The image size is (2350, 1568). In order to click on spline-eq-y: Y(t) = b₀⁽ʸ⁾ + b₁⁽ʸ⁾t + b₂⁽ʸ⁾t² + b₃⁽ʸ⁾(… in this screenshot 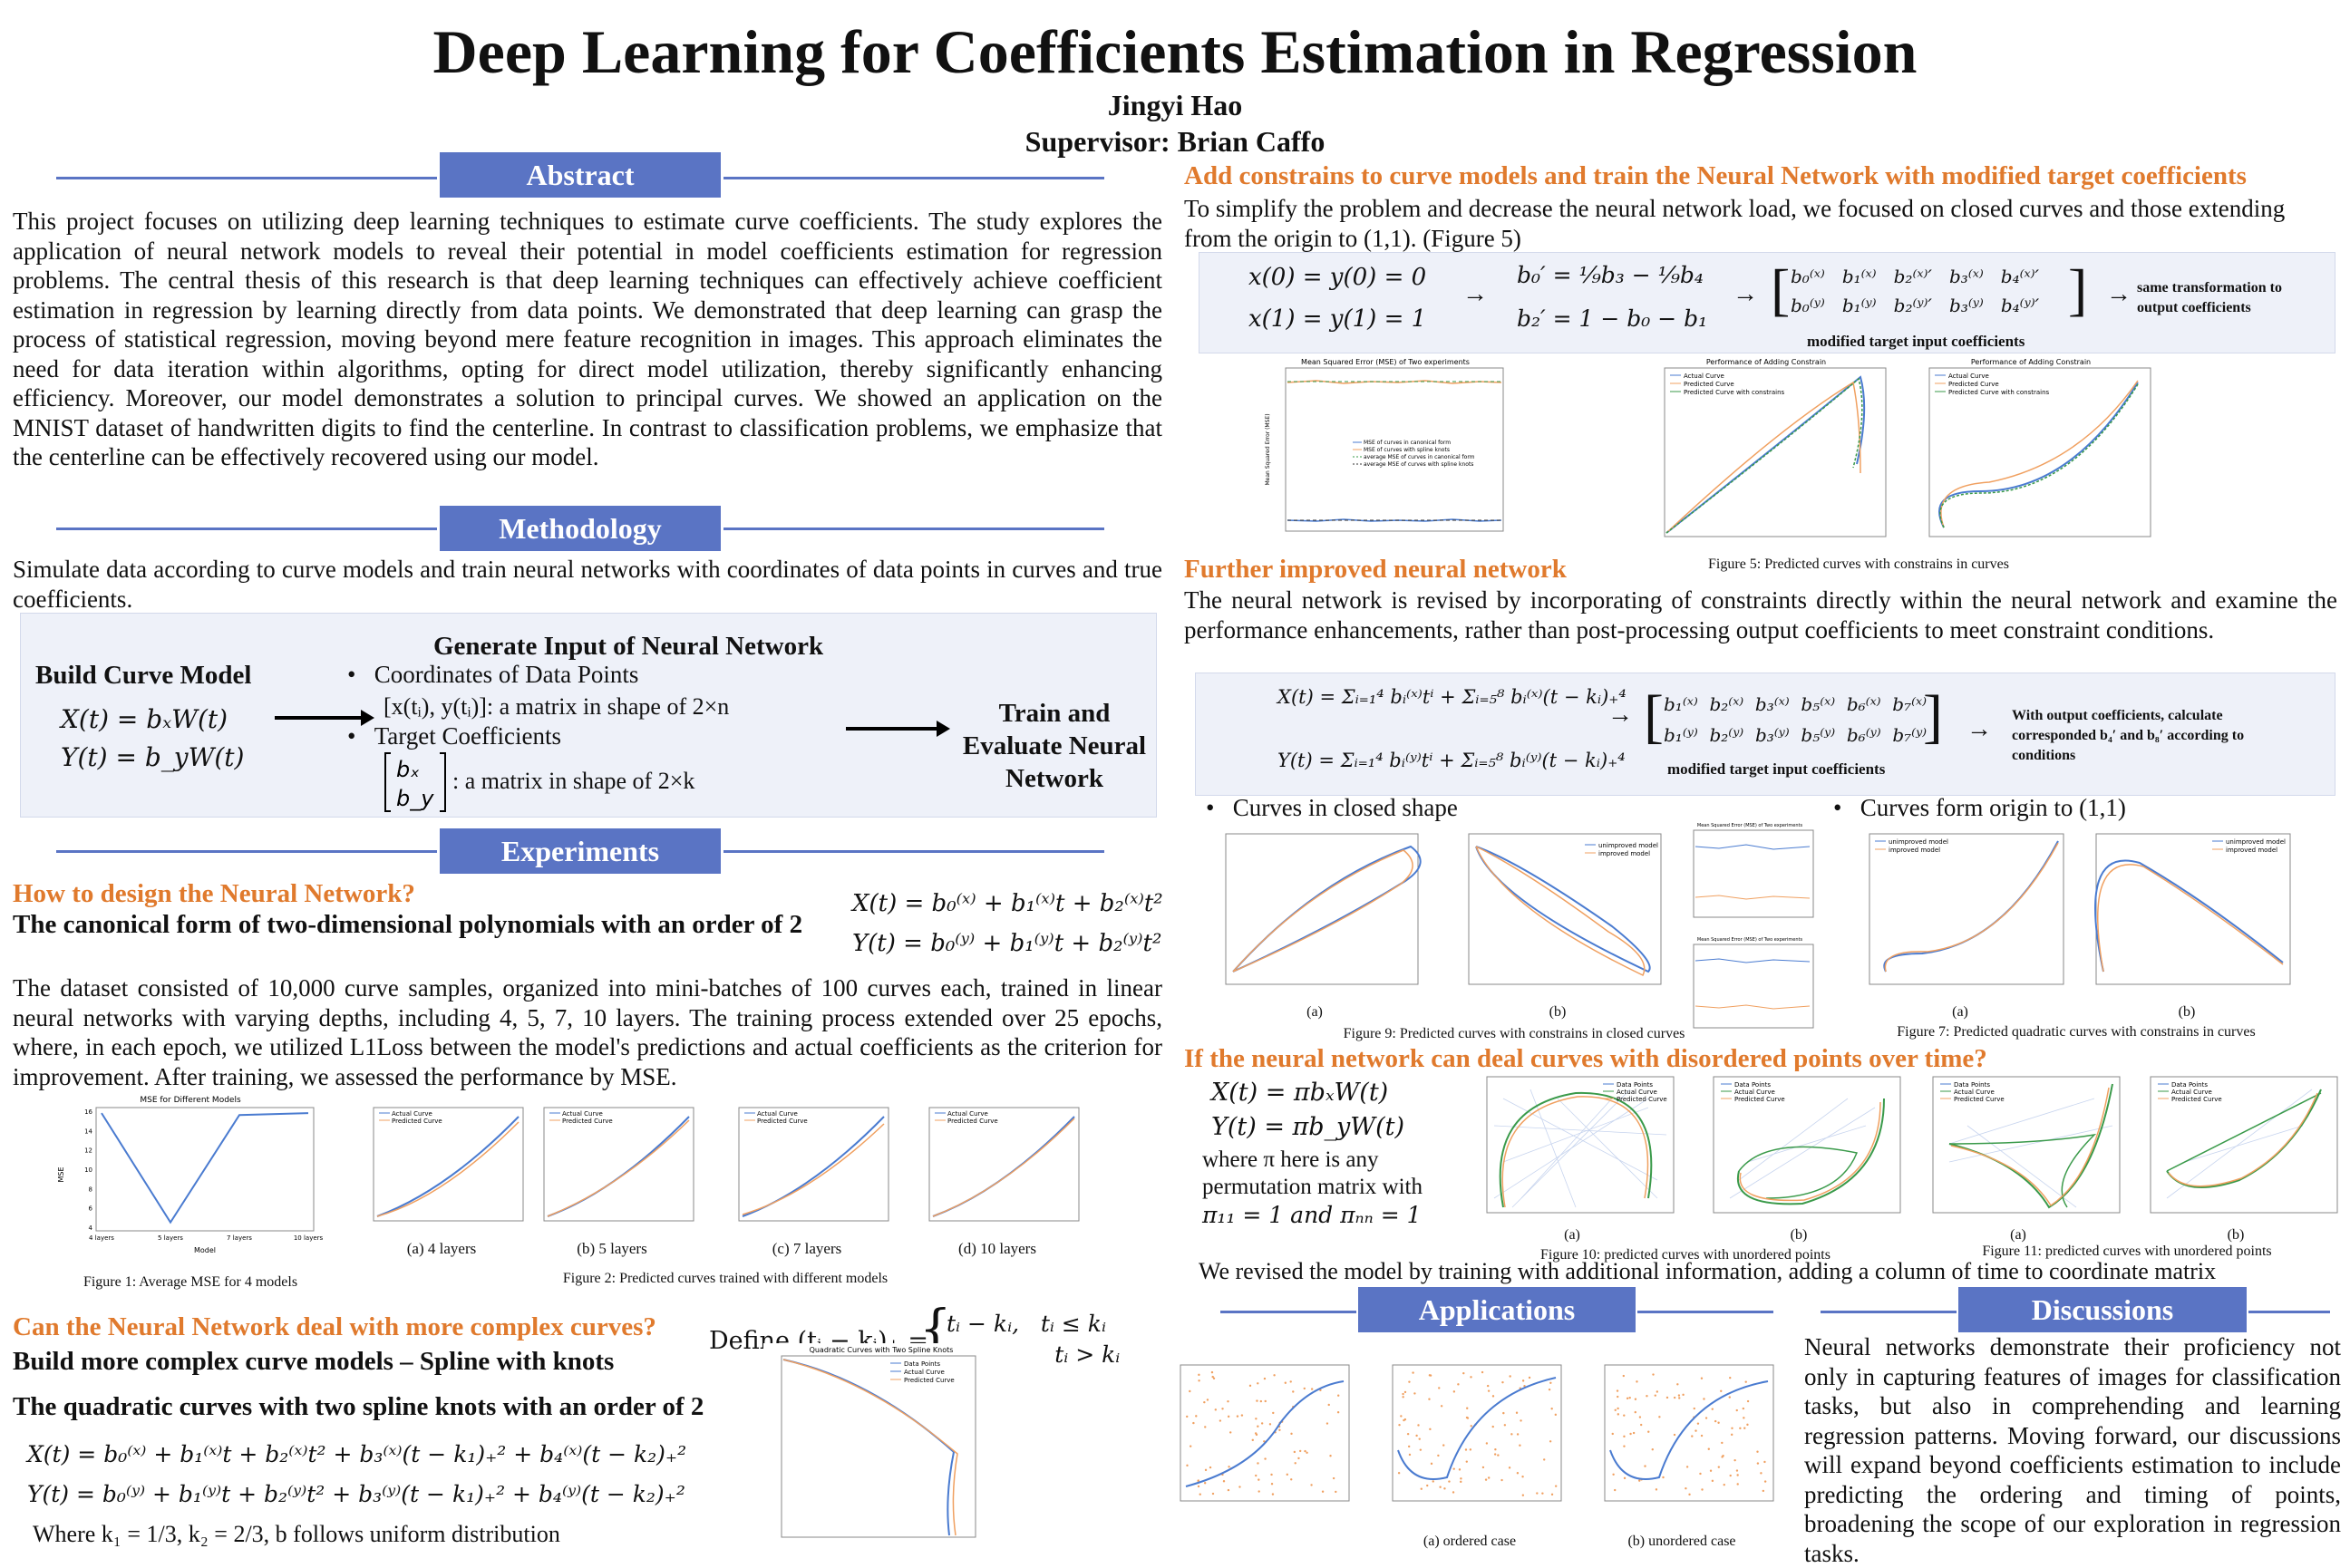, I will do `click(356, 1494)`.